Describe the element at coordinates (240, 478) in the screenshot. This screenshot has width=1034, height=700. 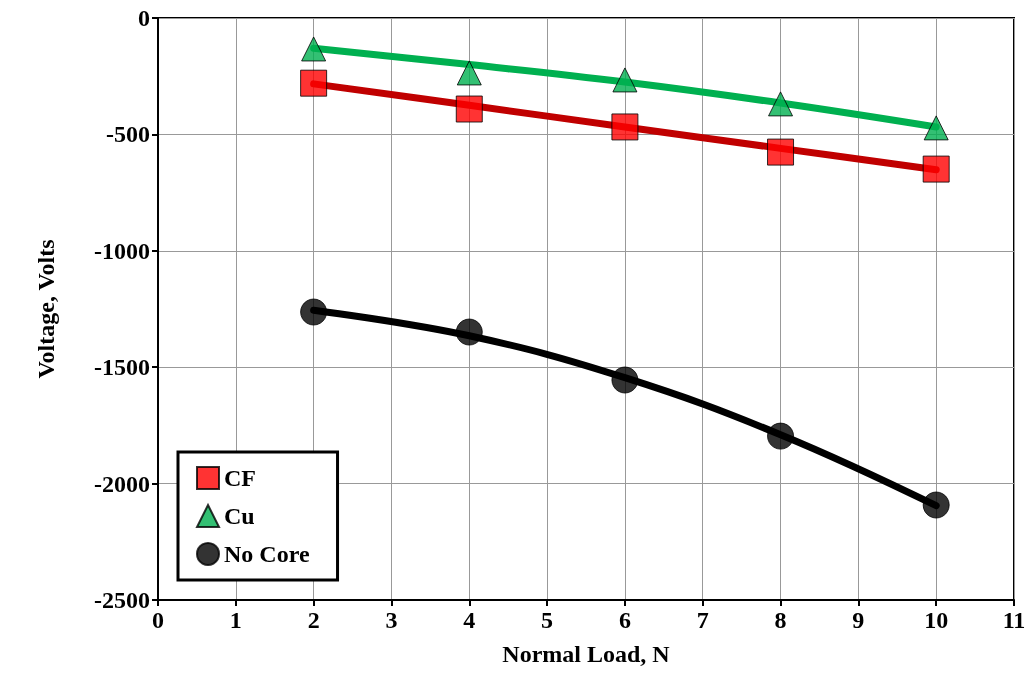
I see `legend-label: CF` at that location.